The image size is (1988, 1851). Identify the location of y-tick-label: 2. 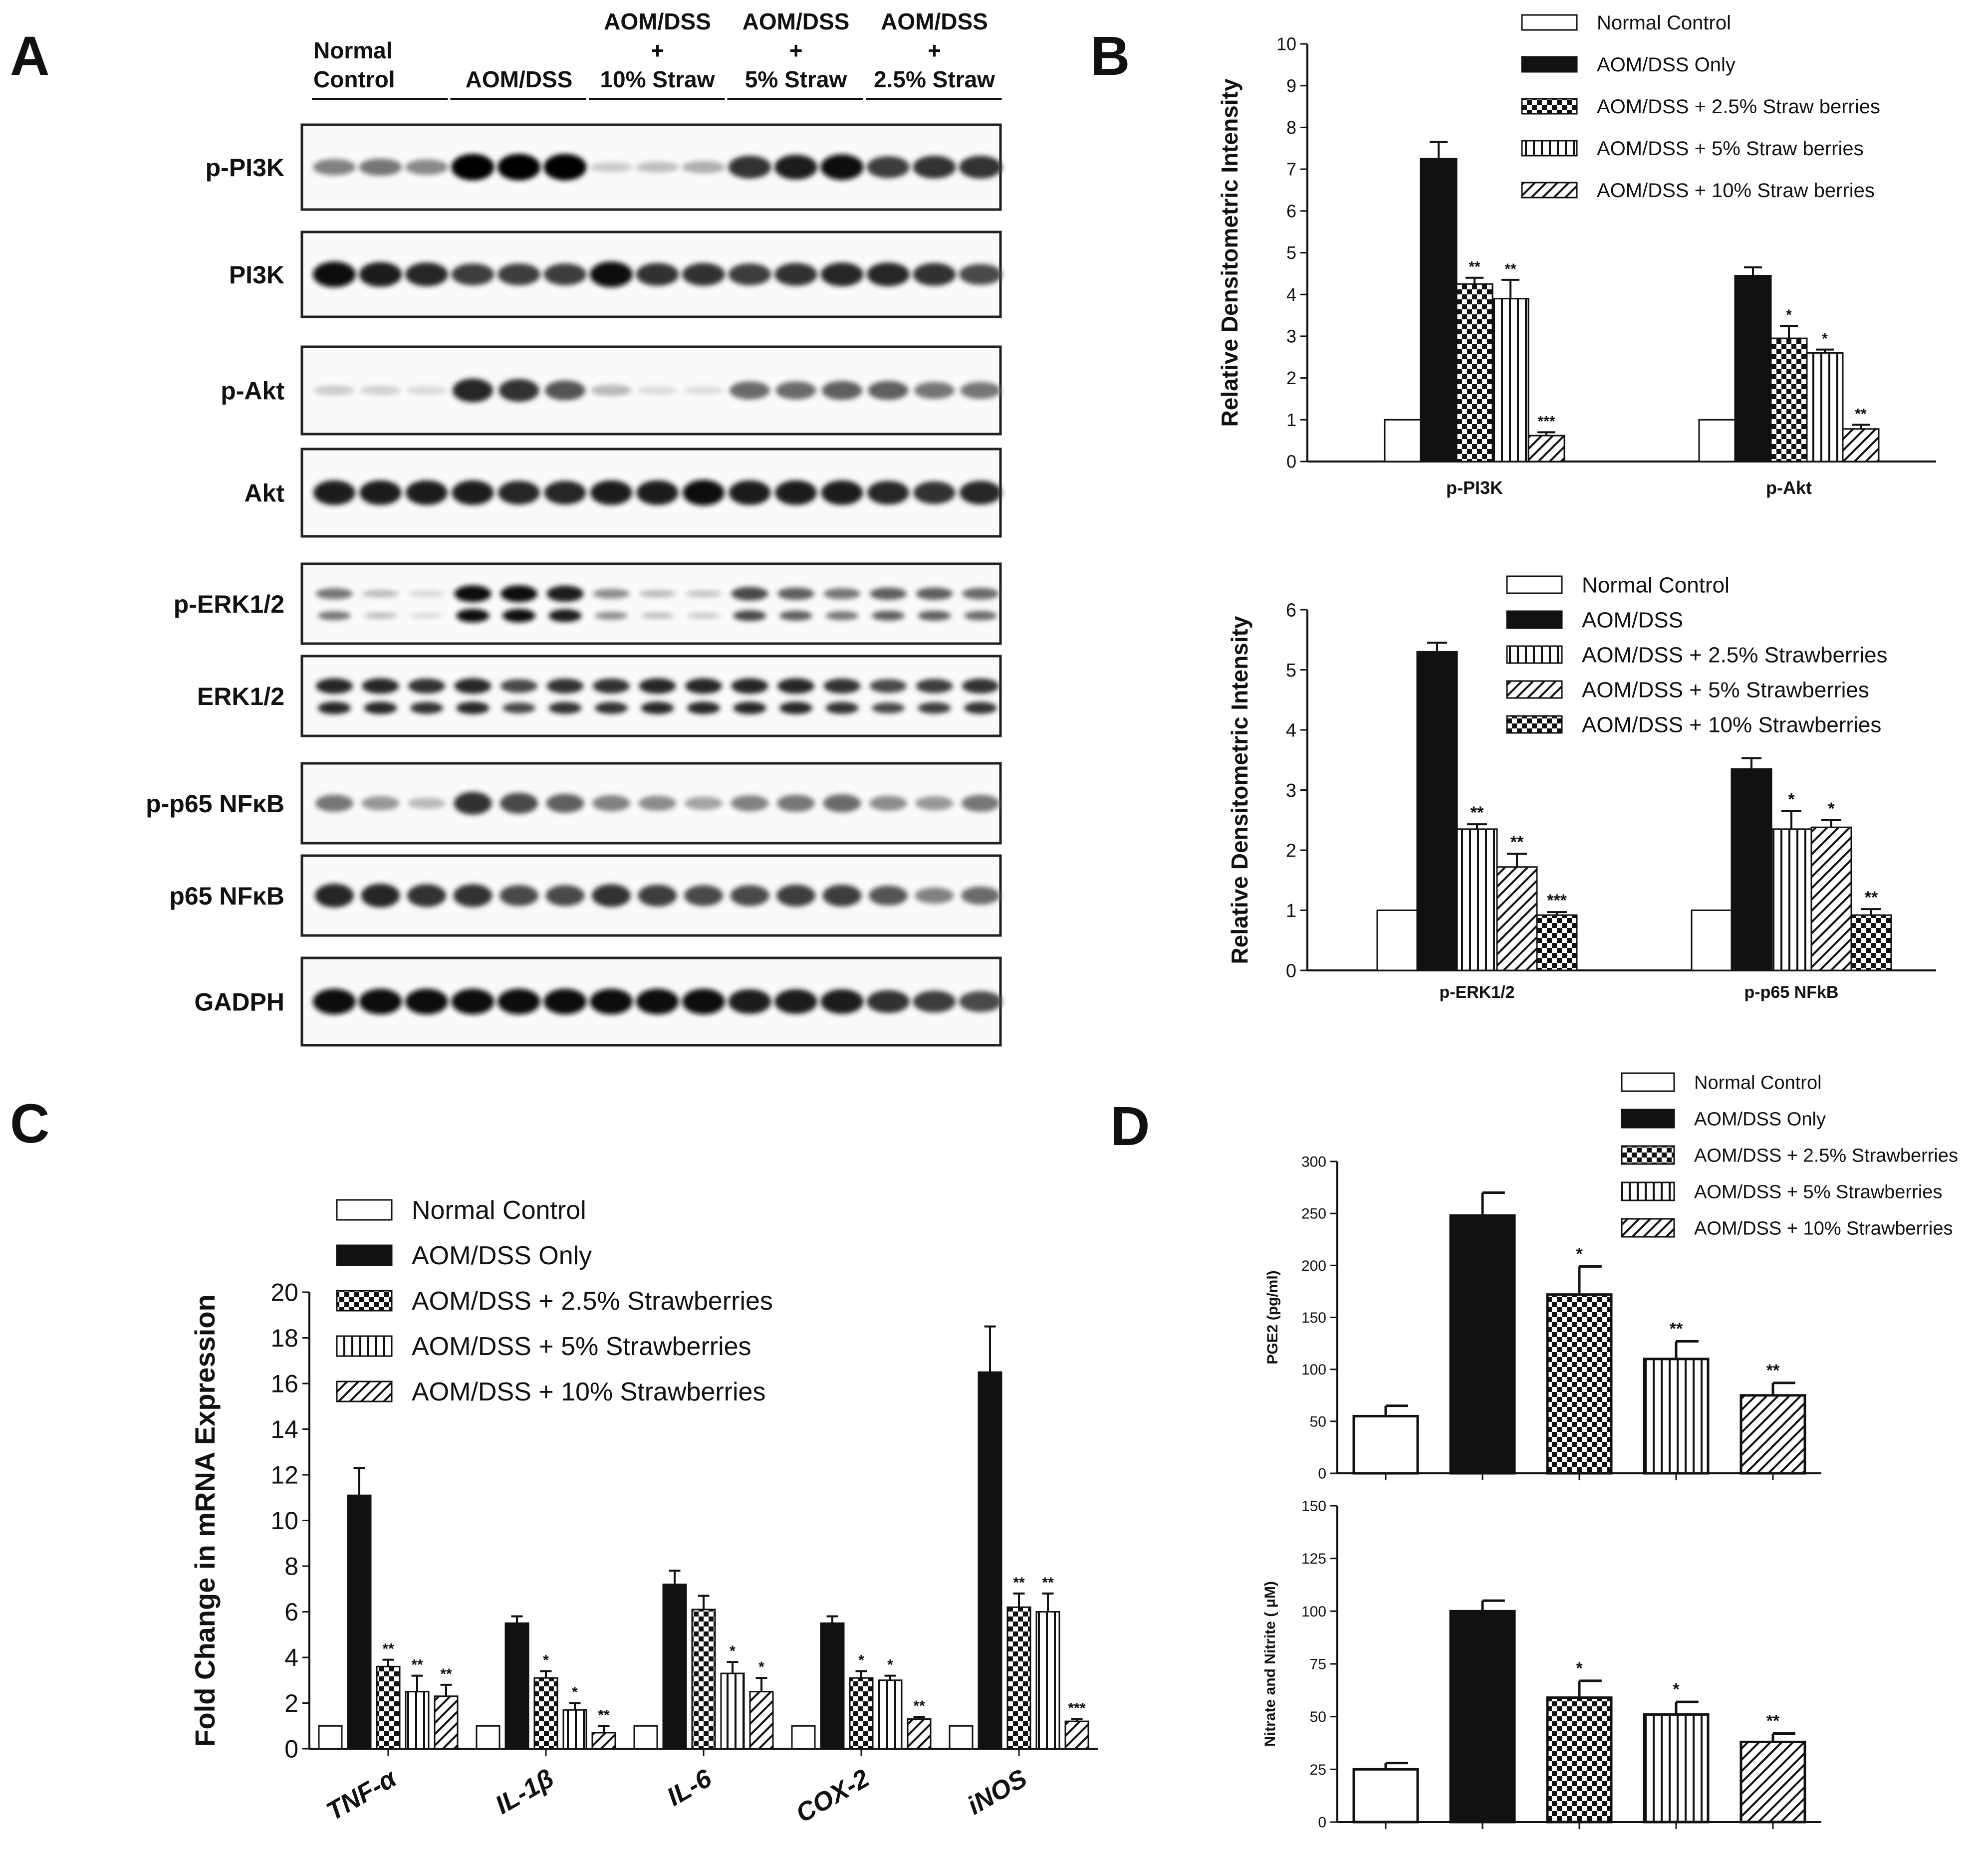
(1291, 850).